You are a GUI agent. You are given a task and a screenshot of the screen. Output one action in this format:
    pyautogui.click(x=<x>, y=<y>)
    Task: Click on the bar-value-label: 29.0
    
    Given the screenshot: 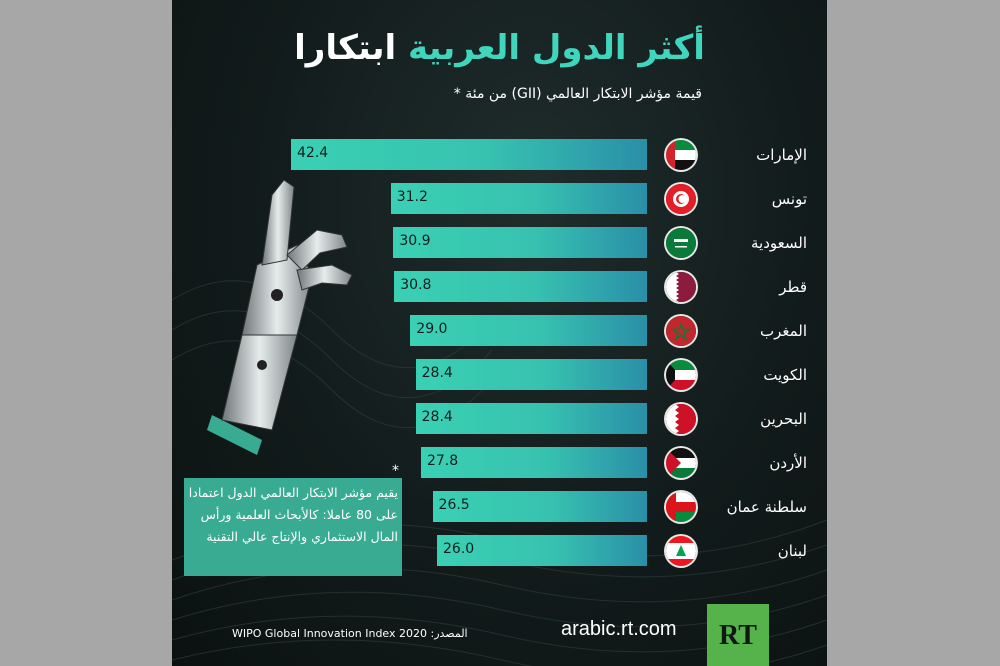 What is the action you would take?
    pyautogui.click(x=432, y=329)
    